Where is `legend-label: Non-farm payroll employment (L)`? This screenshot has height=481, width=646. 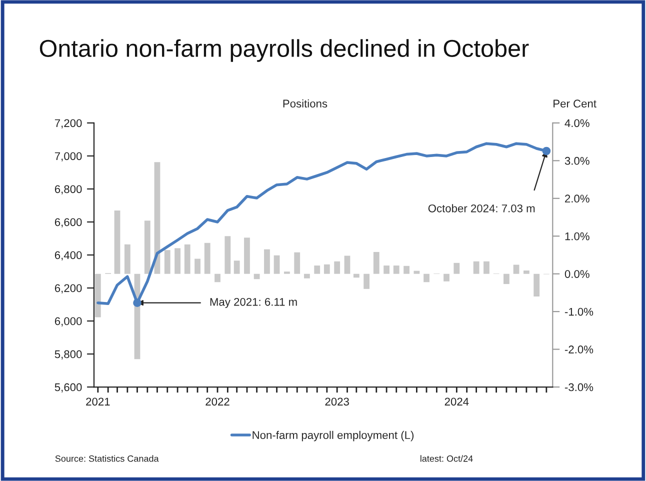
legend-label: Non-farm payroll employment (L) is located at coordinates (333, 436).